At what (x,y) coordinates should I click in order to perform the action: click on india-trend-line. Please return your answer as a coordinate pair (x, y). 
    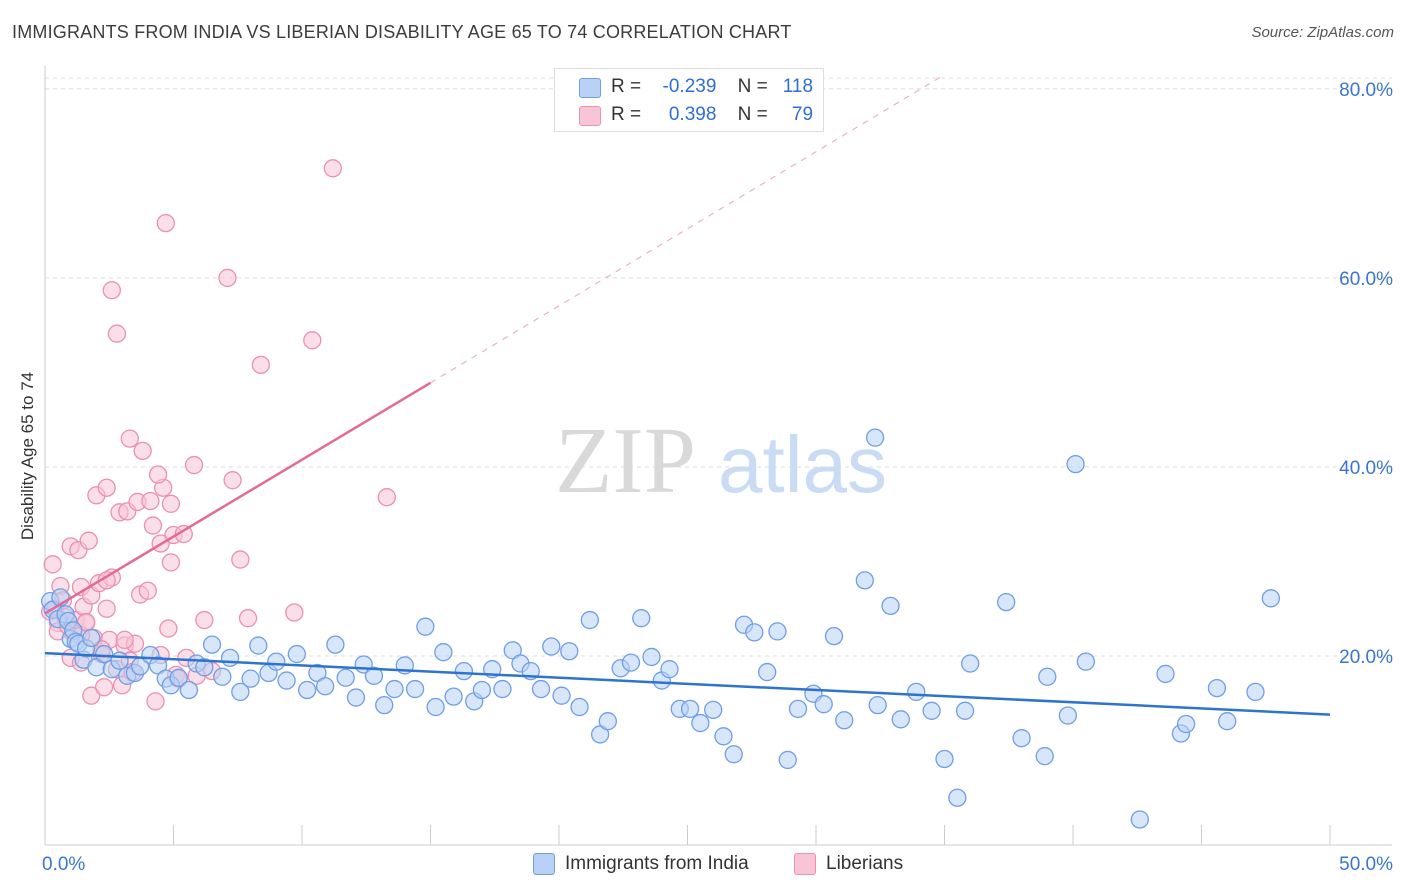
    Looking at the image, I should click on (687, 683).